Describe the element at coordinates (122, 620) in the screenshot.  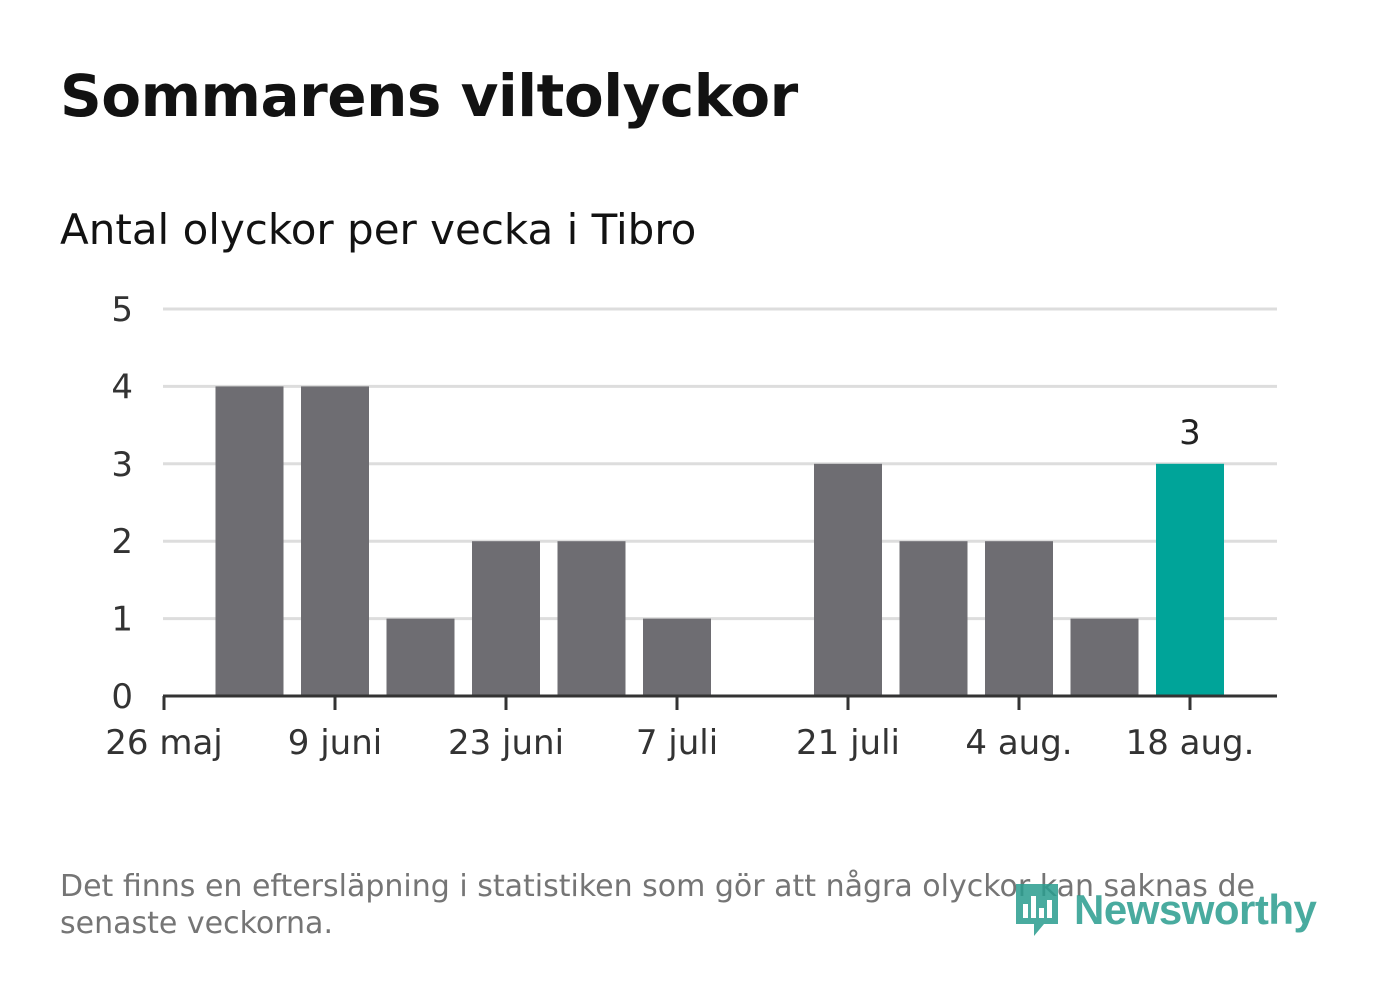
I see `y-tick-label-1: 1` at that location.